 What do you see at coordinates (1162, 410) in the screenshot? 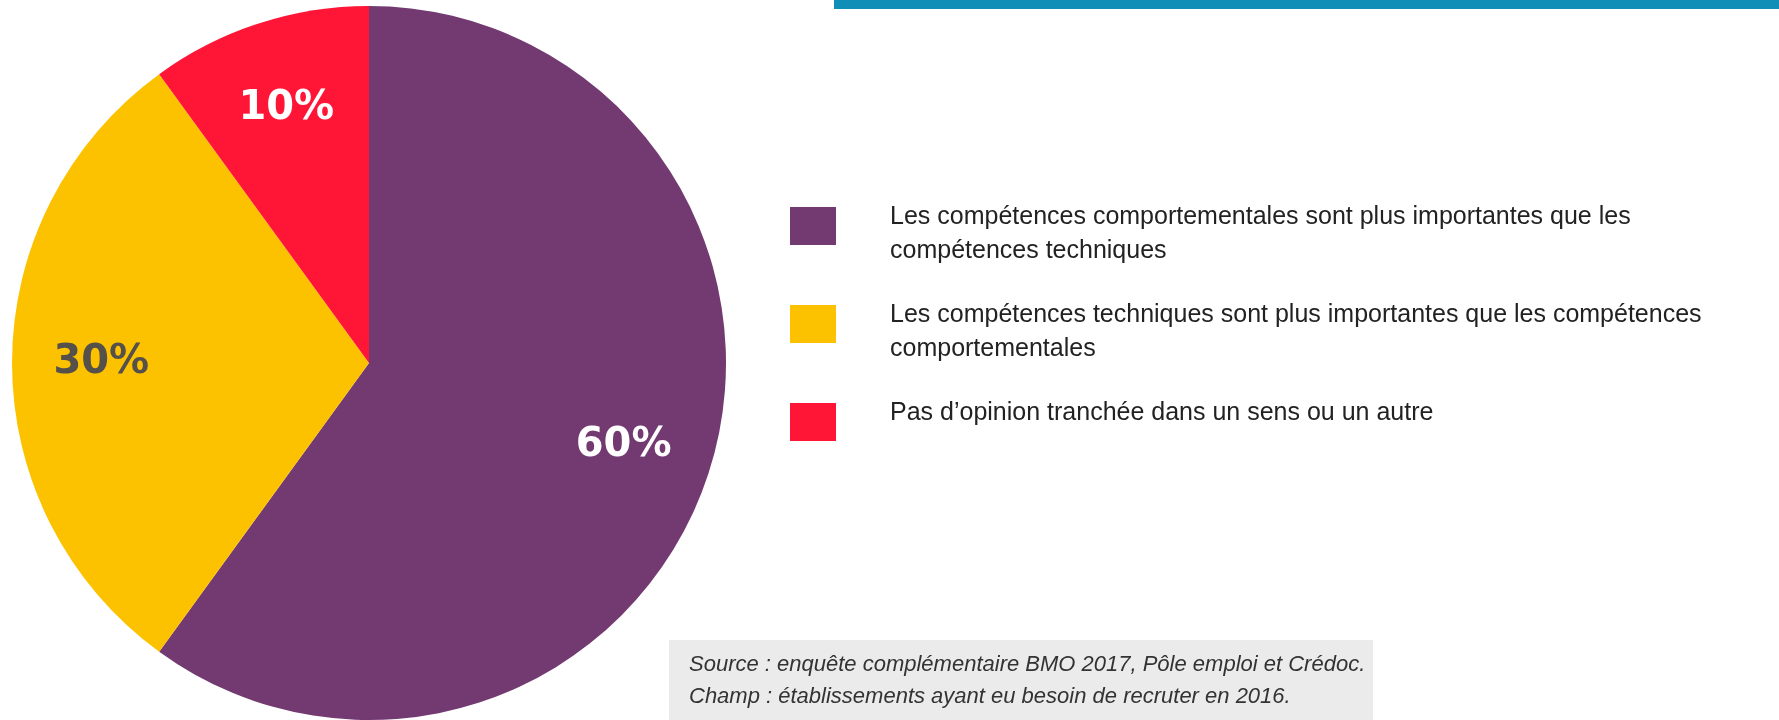
I see `legend-label: Pas d’opinion tranchée dans un sens ou un autre` at bounding box center [1162, 410].